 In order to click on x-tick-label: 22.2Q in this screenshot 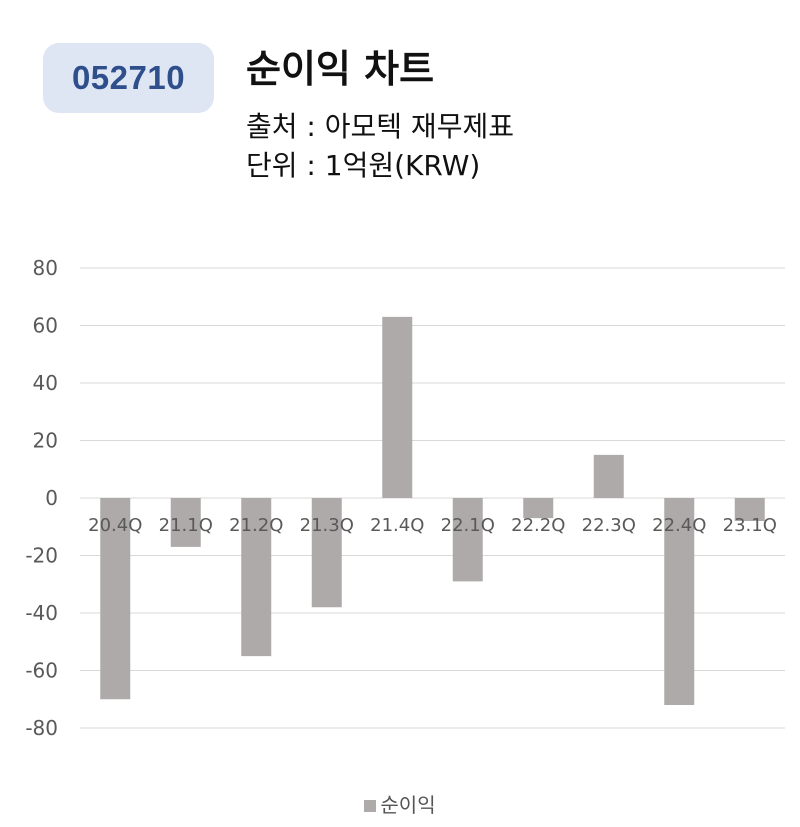, I will do `click(538, 525)`.